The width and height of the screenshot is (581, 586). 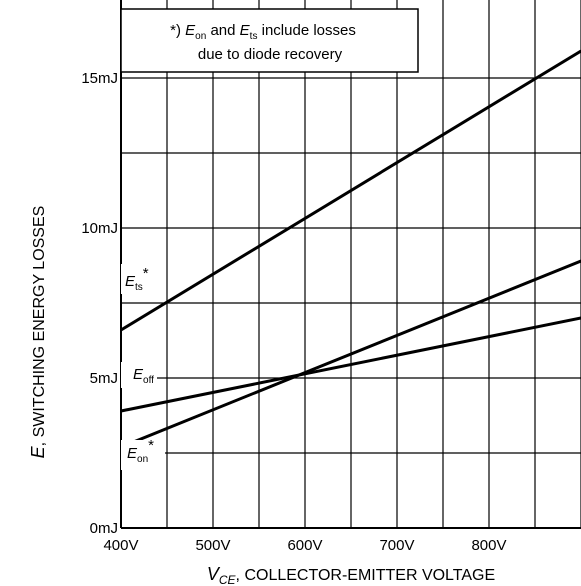 What do you see at coordinates (488, 545) in the screenshot?
I see `x-tick-label: 800V` at bounding box center [488, 545].